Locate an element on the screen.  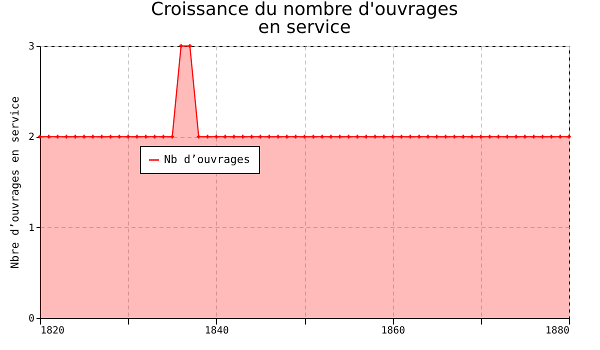
x-tick-label: 1860 is located at coordinates (393, 331).